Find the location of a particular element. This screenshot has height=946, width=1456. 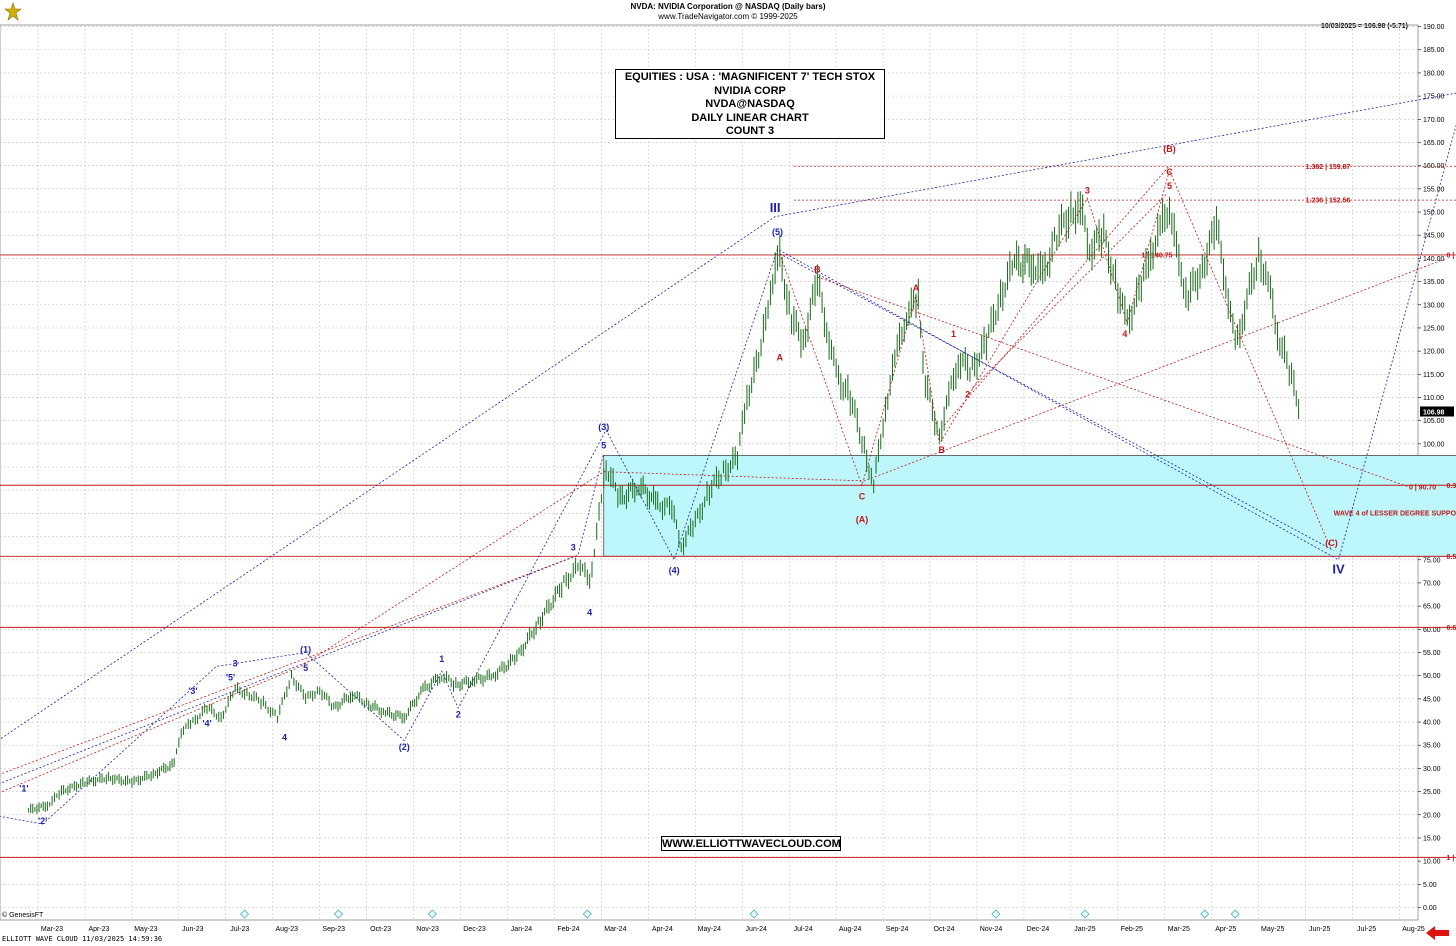

x-tick-label: Jan-24 is located at coordinates (522, 929).